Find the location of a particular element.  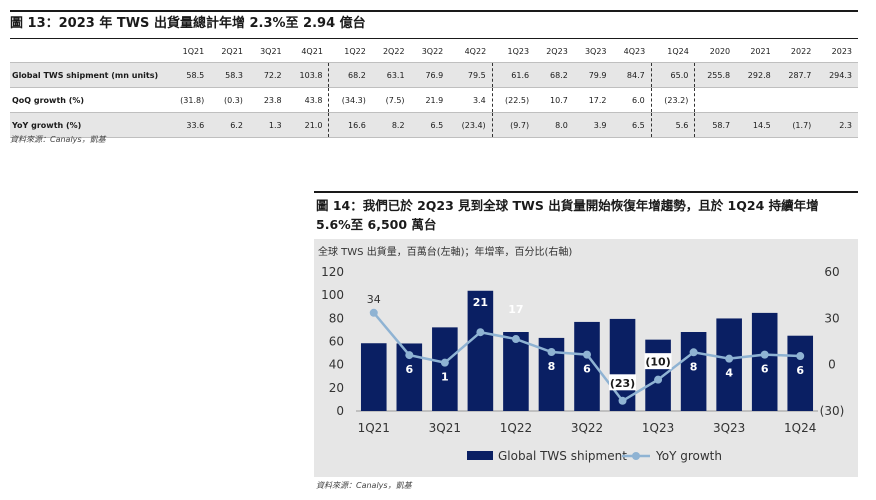

table-cell: 21.0 is located at coordinates (308, 125).